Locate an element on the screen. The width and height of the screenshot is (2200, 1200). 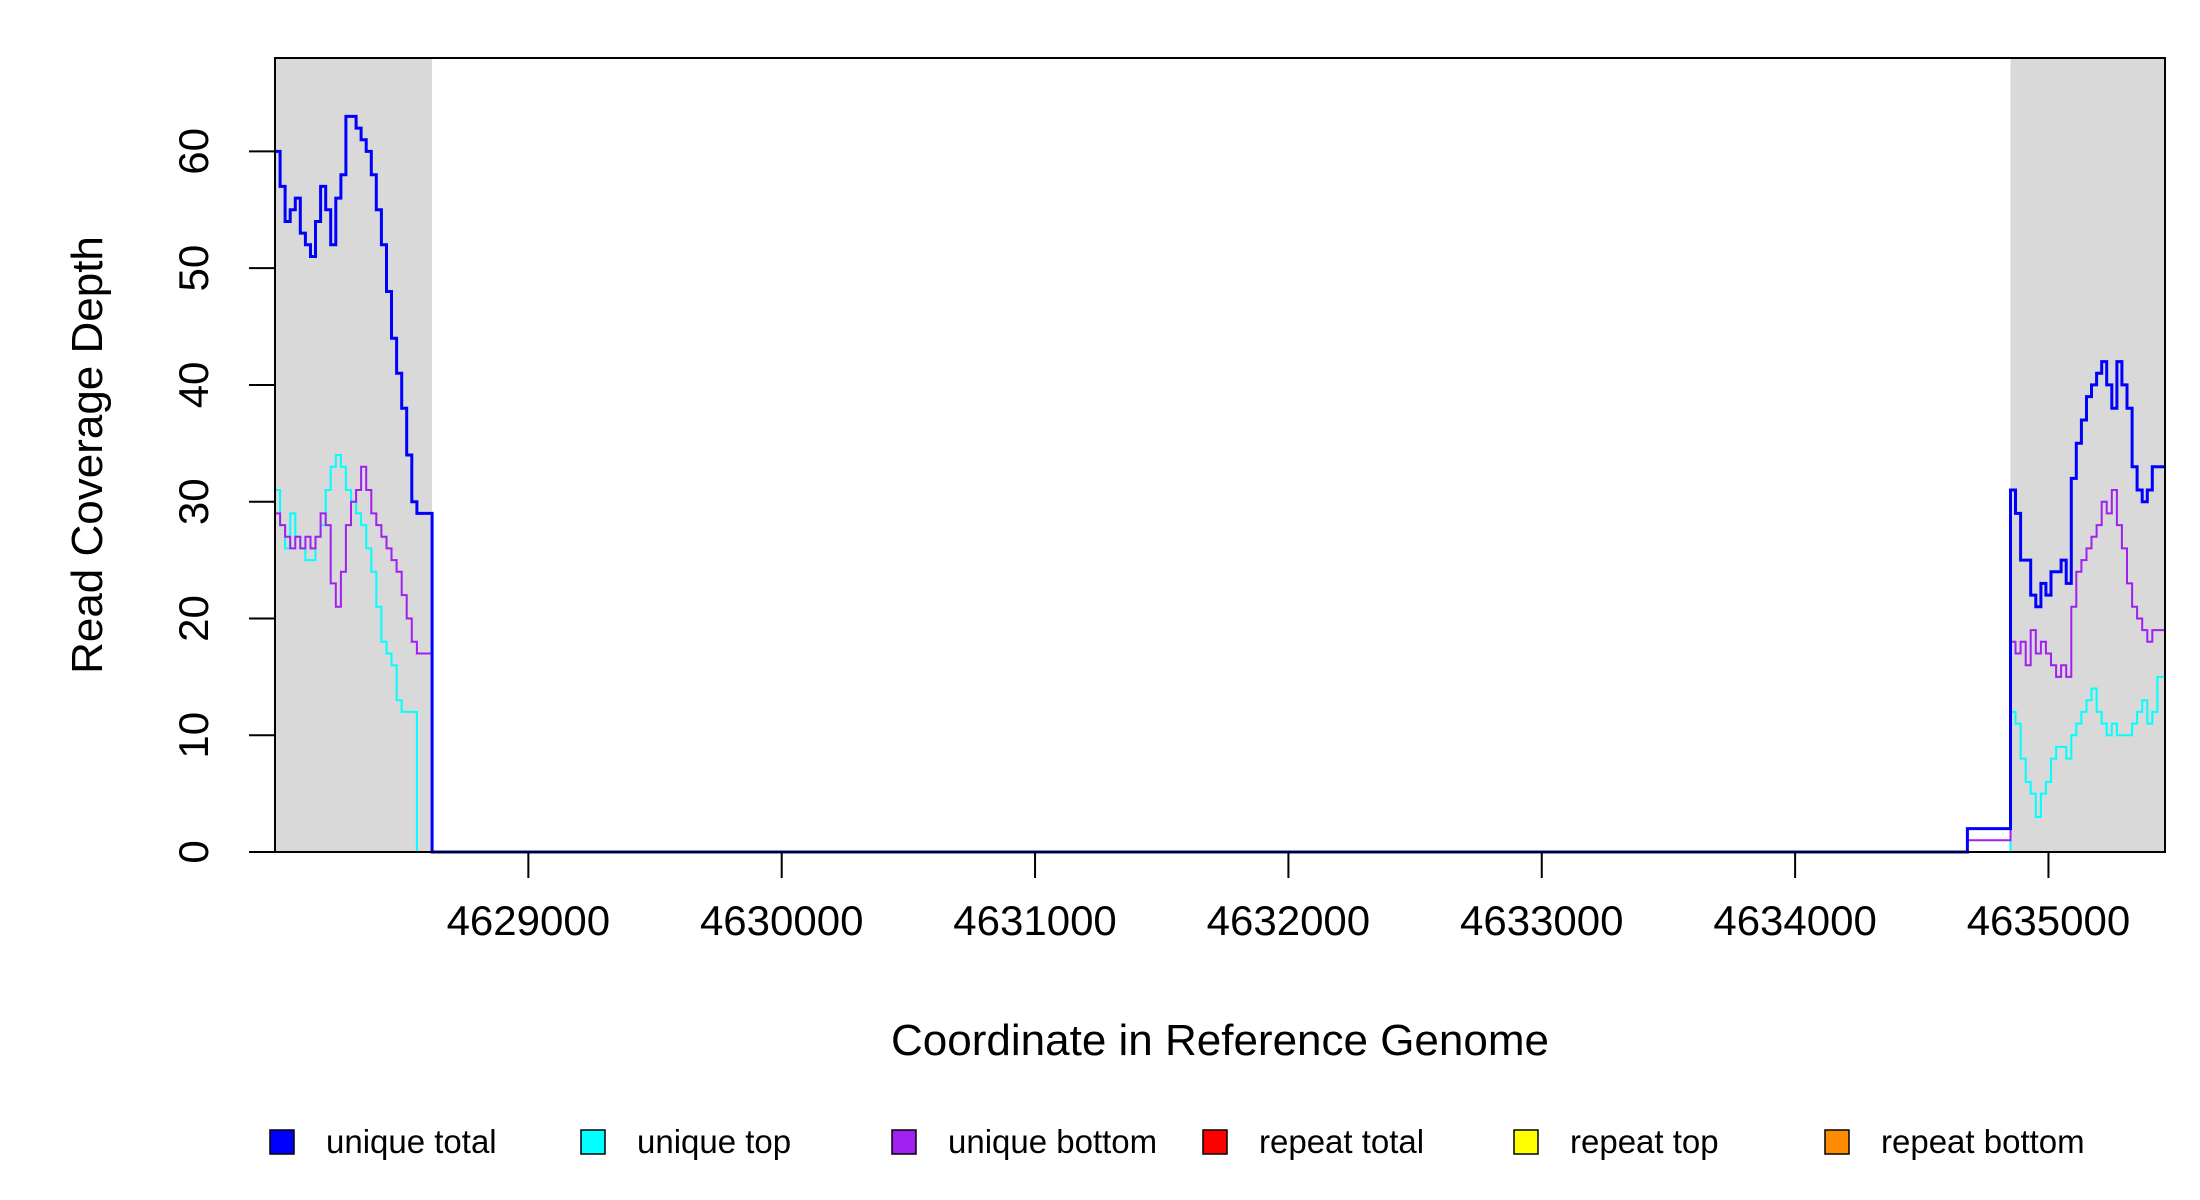
y-tick-label: 60 is located at coordinates (193, 151).